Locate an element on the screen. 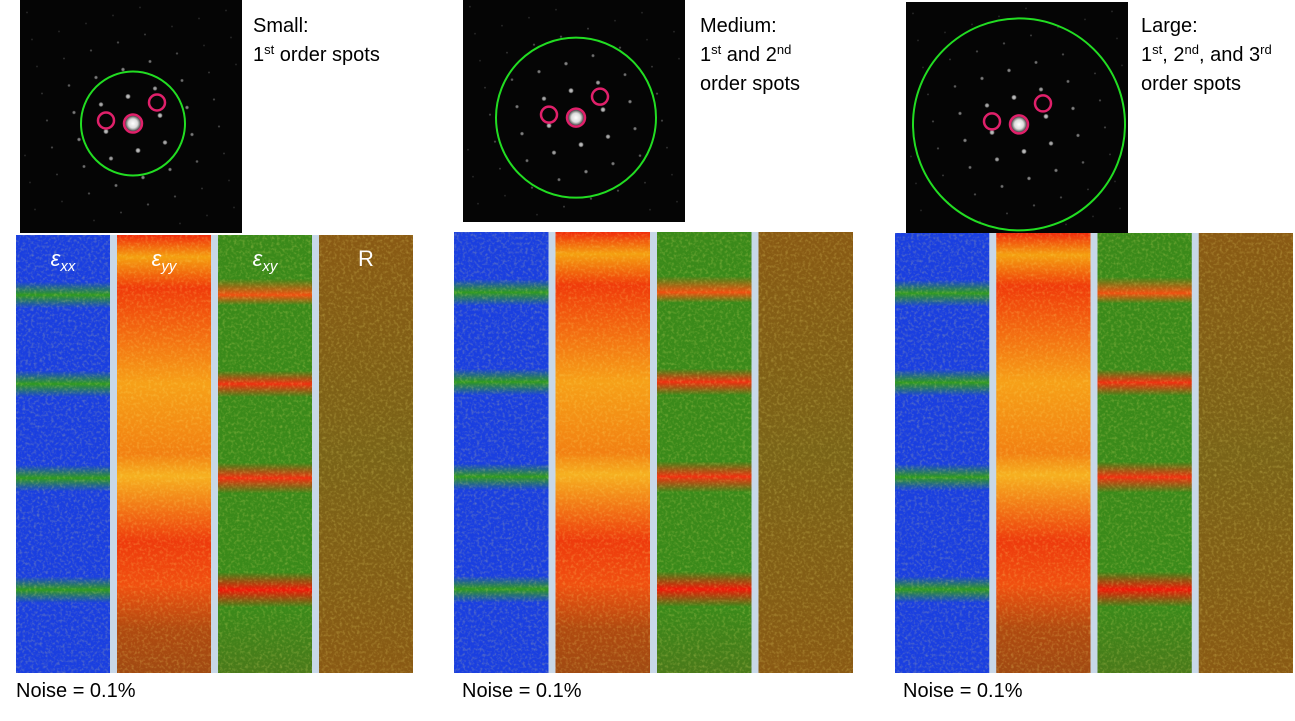  label-segment: , and 3 is located at coordinates (1229, 55).